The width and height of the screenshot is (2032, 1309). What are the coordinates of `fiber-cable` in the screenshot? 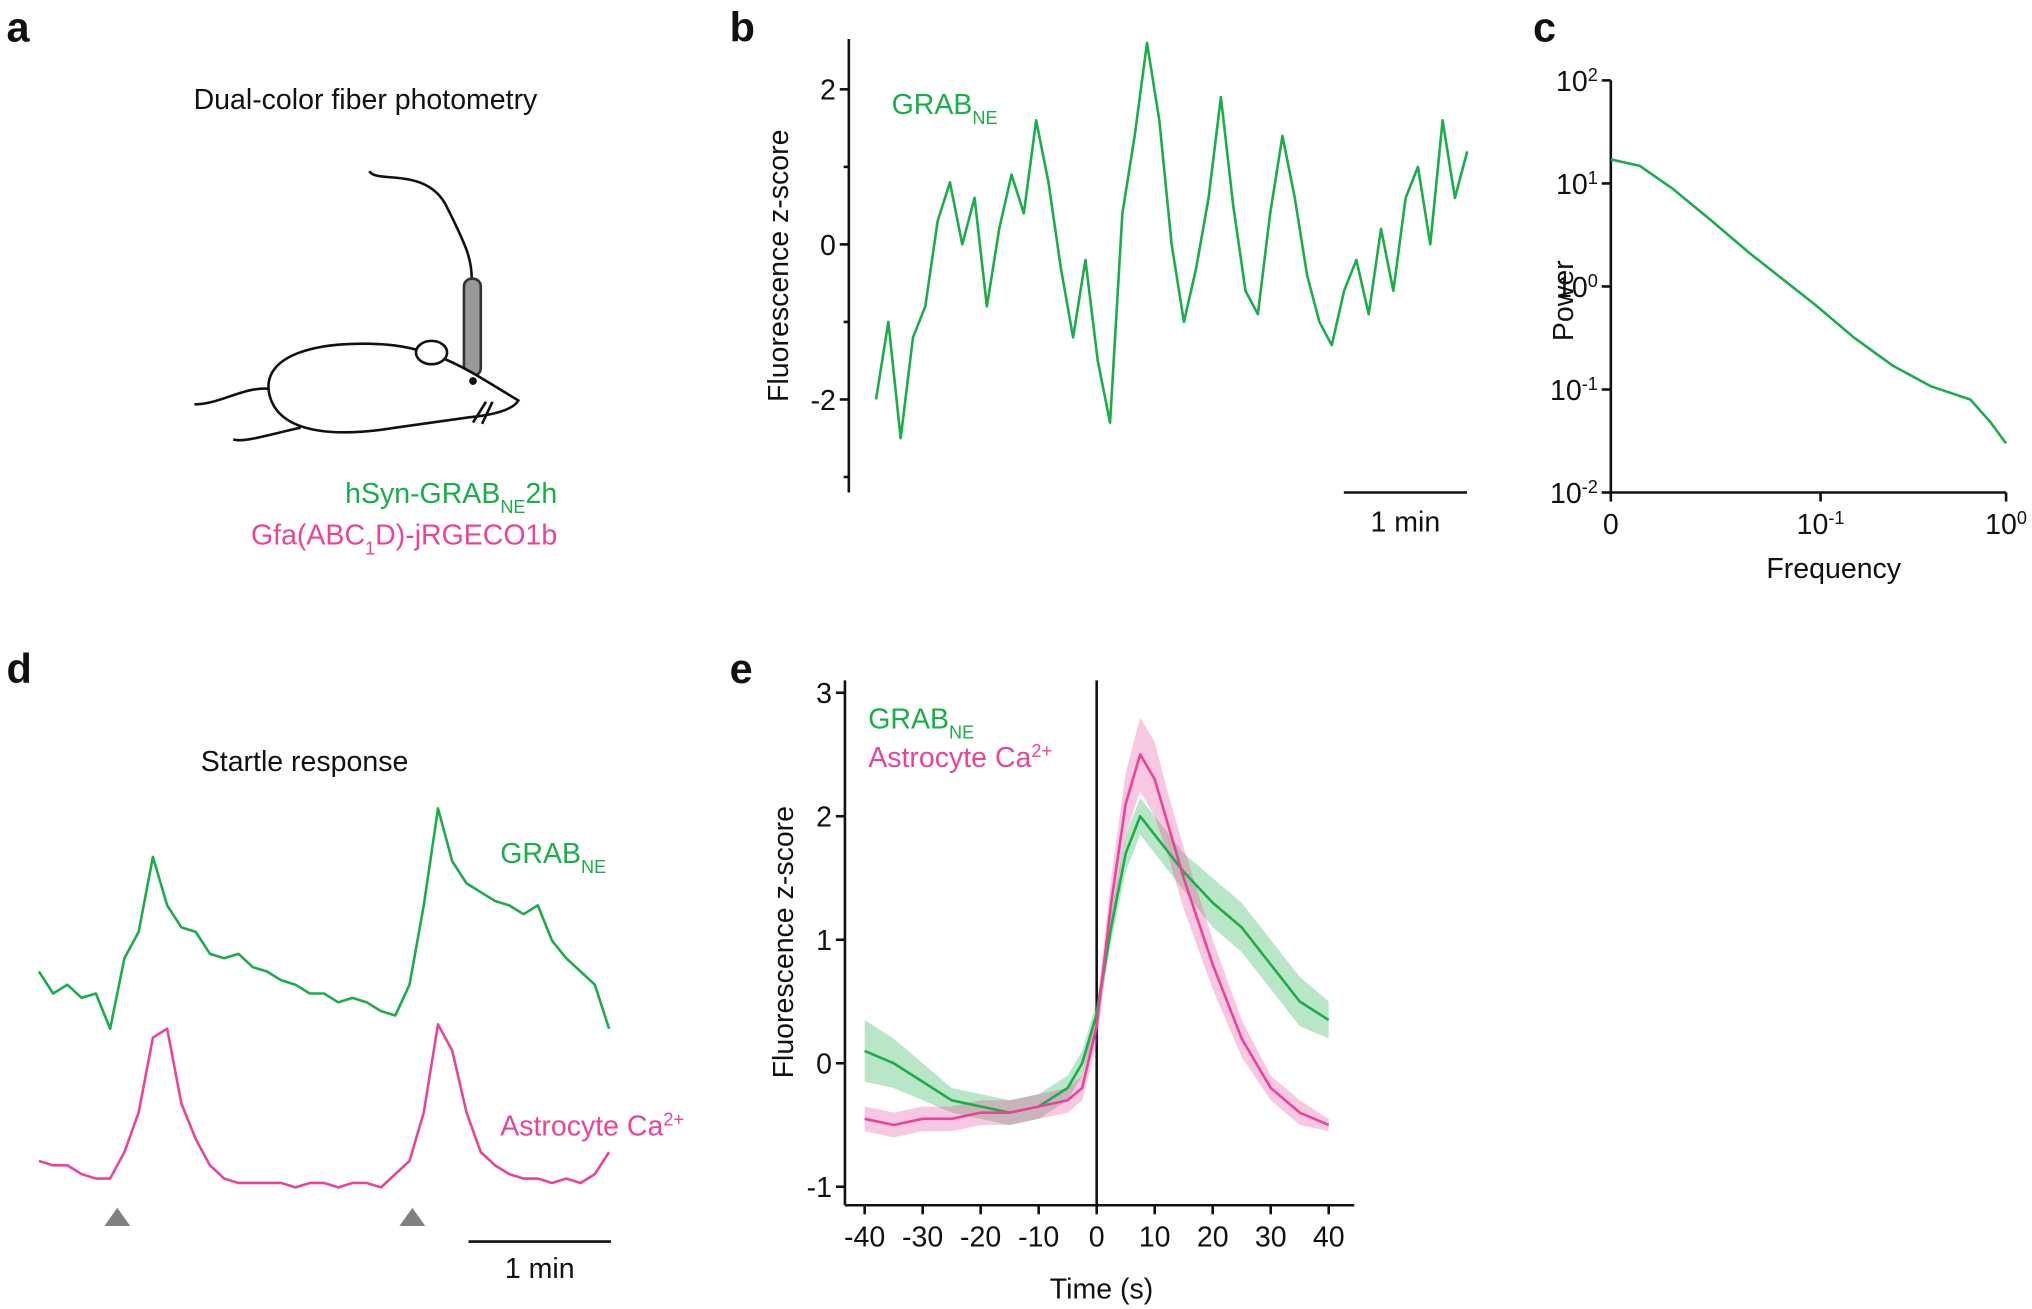 It's located at (421, 224).